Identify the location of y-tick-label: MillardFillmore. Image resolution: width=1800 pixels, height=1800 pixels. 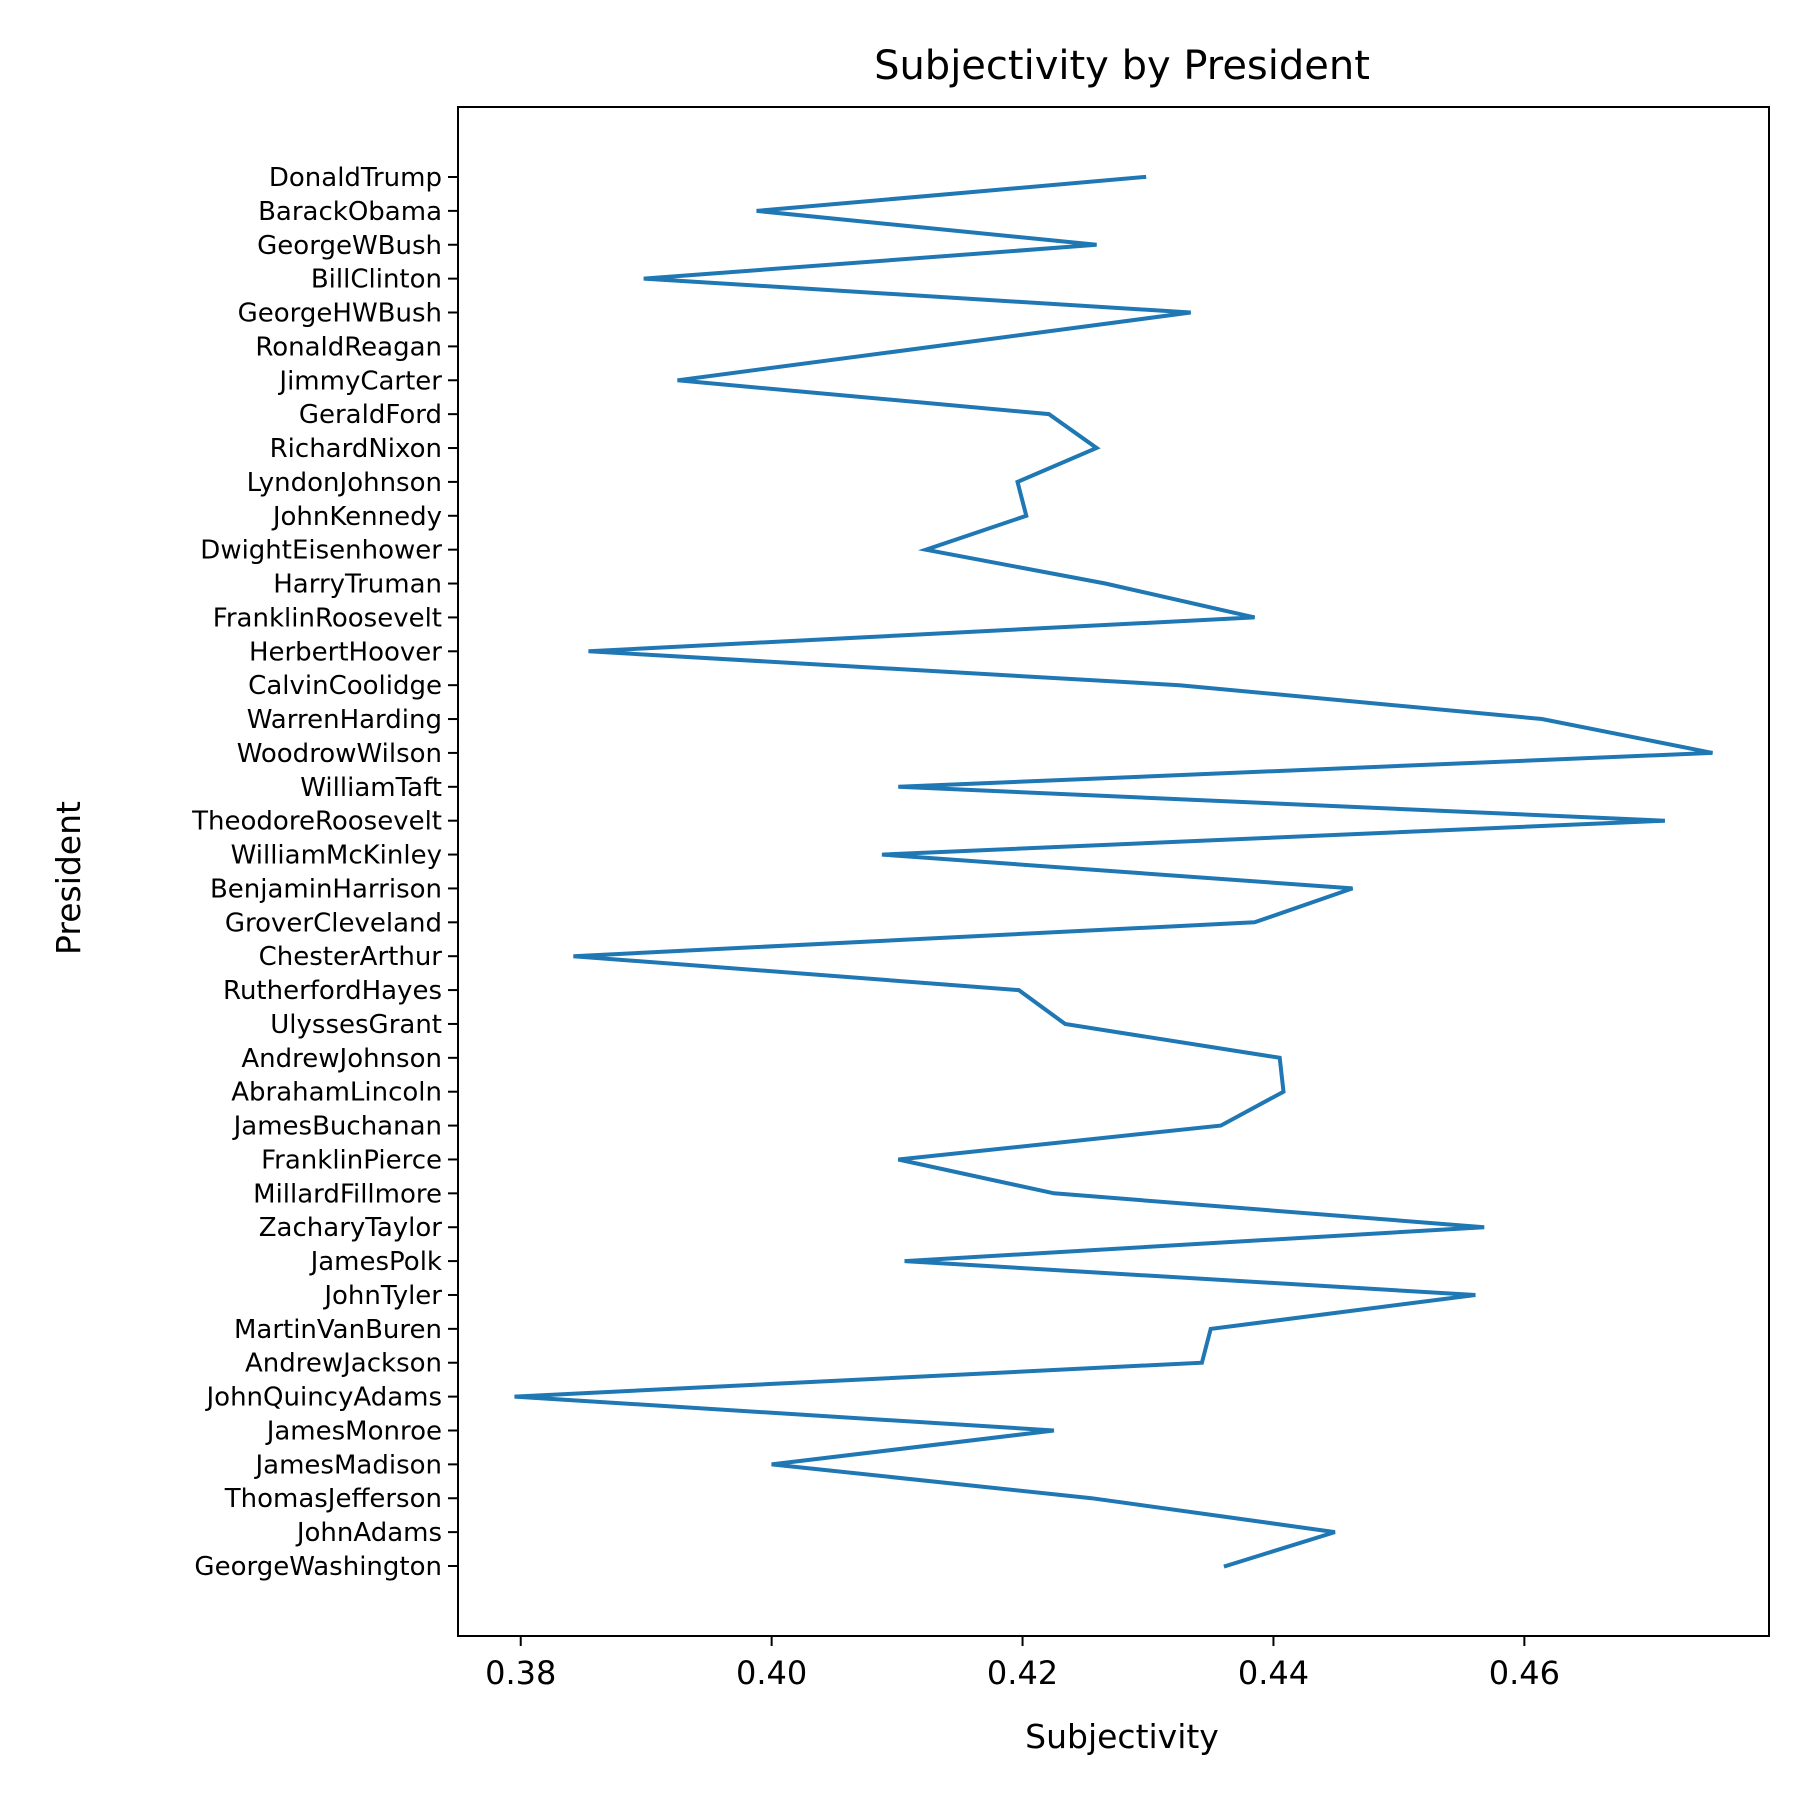
(347, 1194).